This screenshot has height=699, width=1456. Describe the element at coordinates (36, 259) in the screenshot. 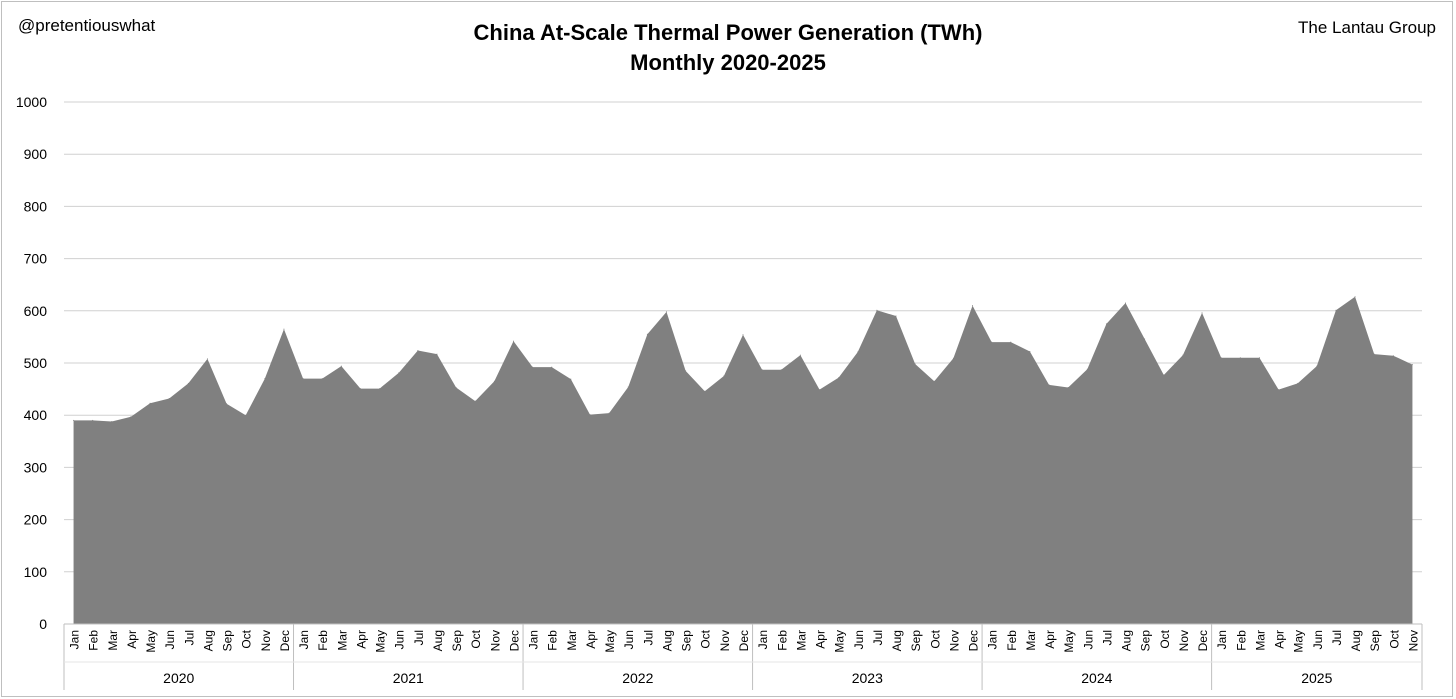

I see `y-tick-label: 700` at that location.